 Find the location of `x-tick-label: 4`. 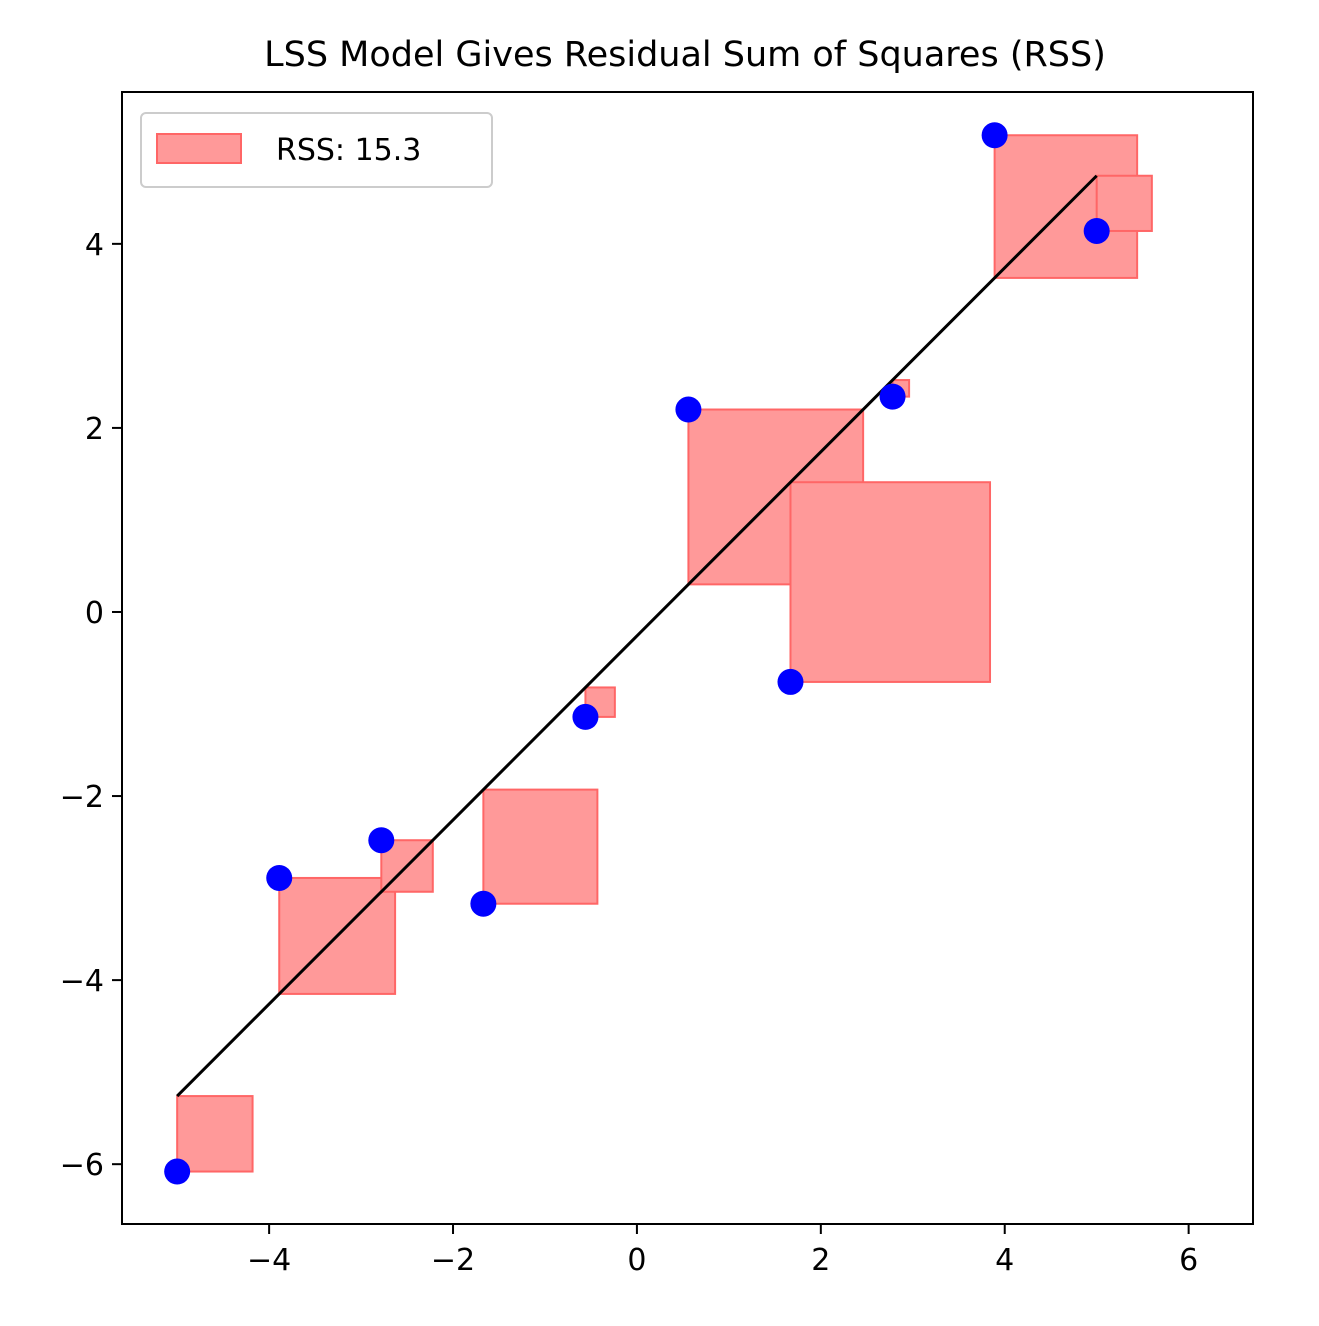

x-tick-label: 4 is located at coordinates (1004, 1260).